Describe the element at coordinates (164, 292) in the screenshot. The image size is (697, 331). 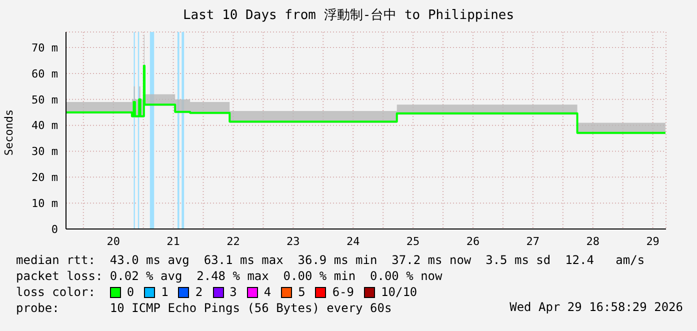
I see `legend-label: 1` at that location.